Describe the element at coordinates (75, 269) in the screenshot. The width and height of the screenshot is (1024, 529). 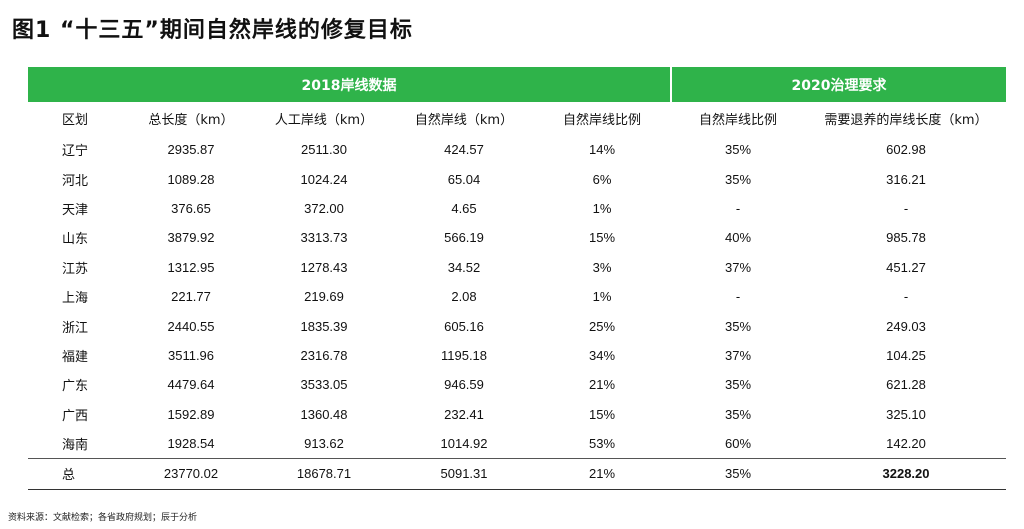
I see `region-cell: 江苏` at that location.